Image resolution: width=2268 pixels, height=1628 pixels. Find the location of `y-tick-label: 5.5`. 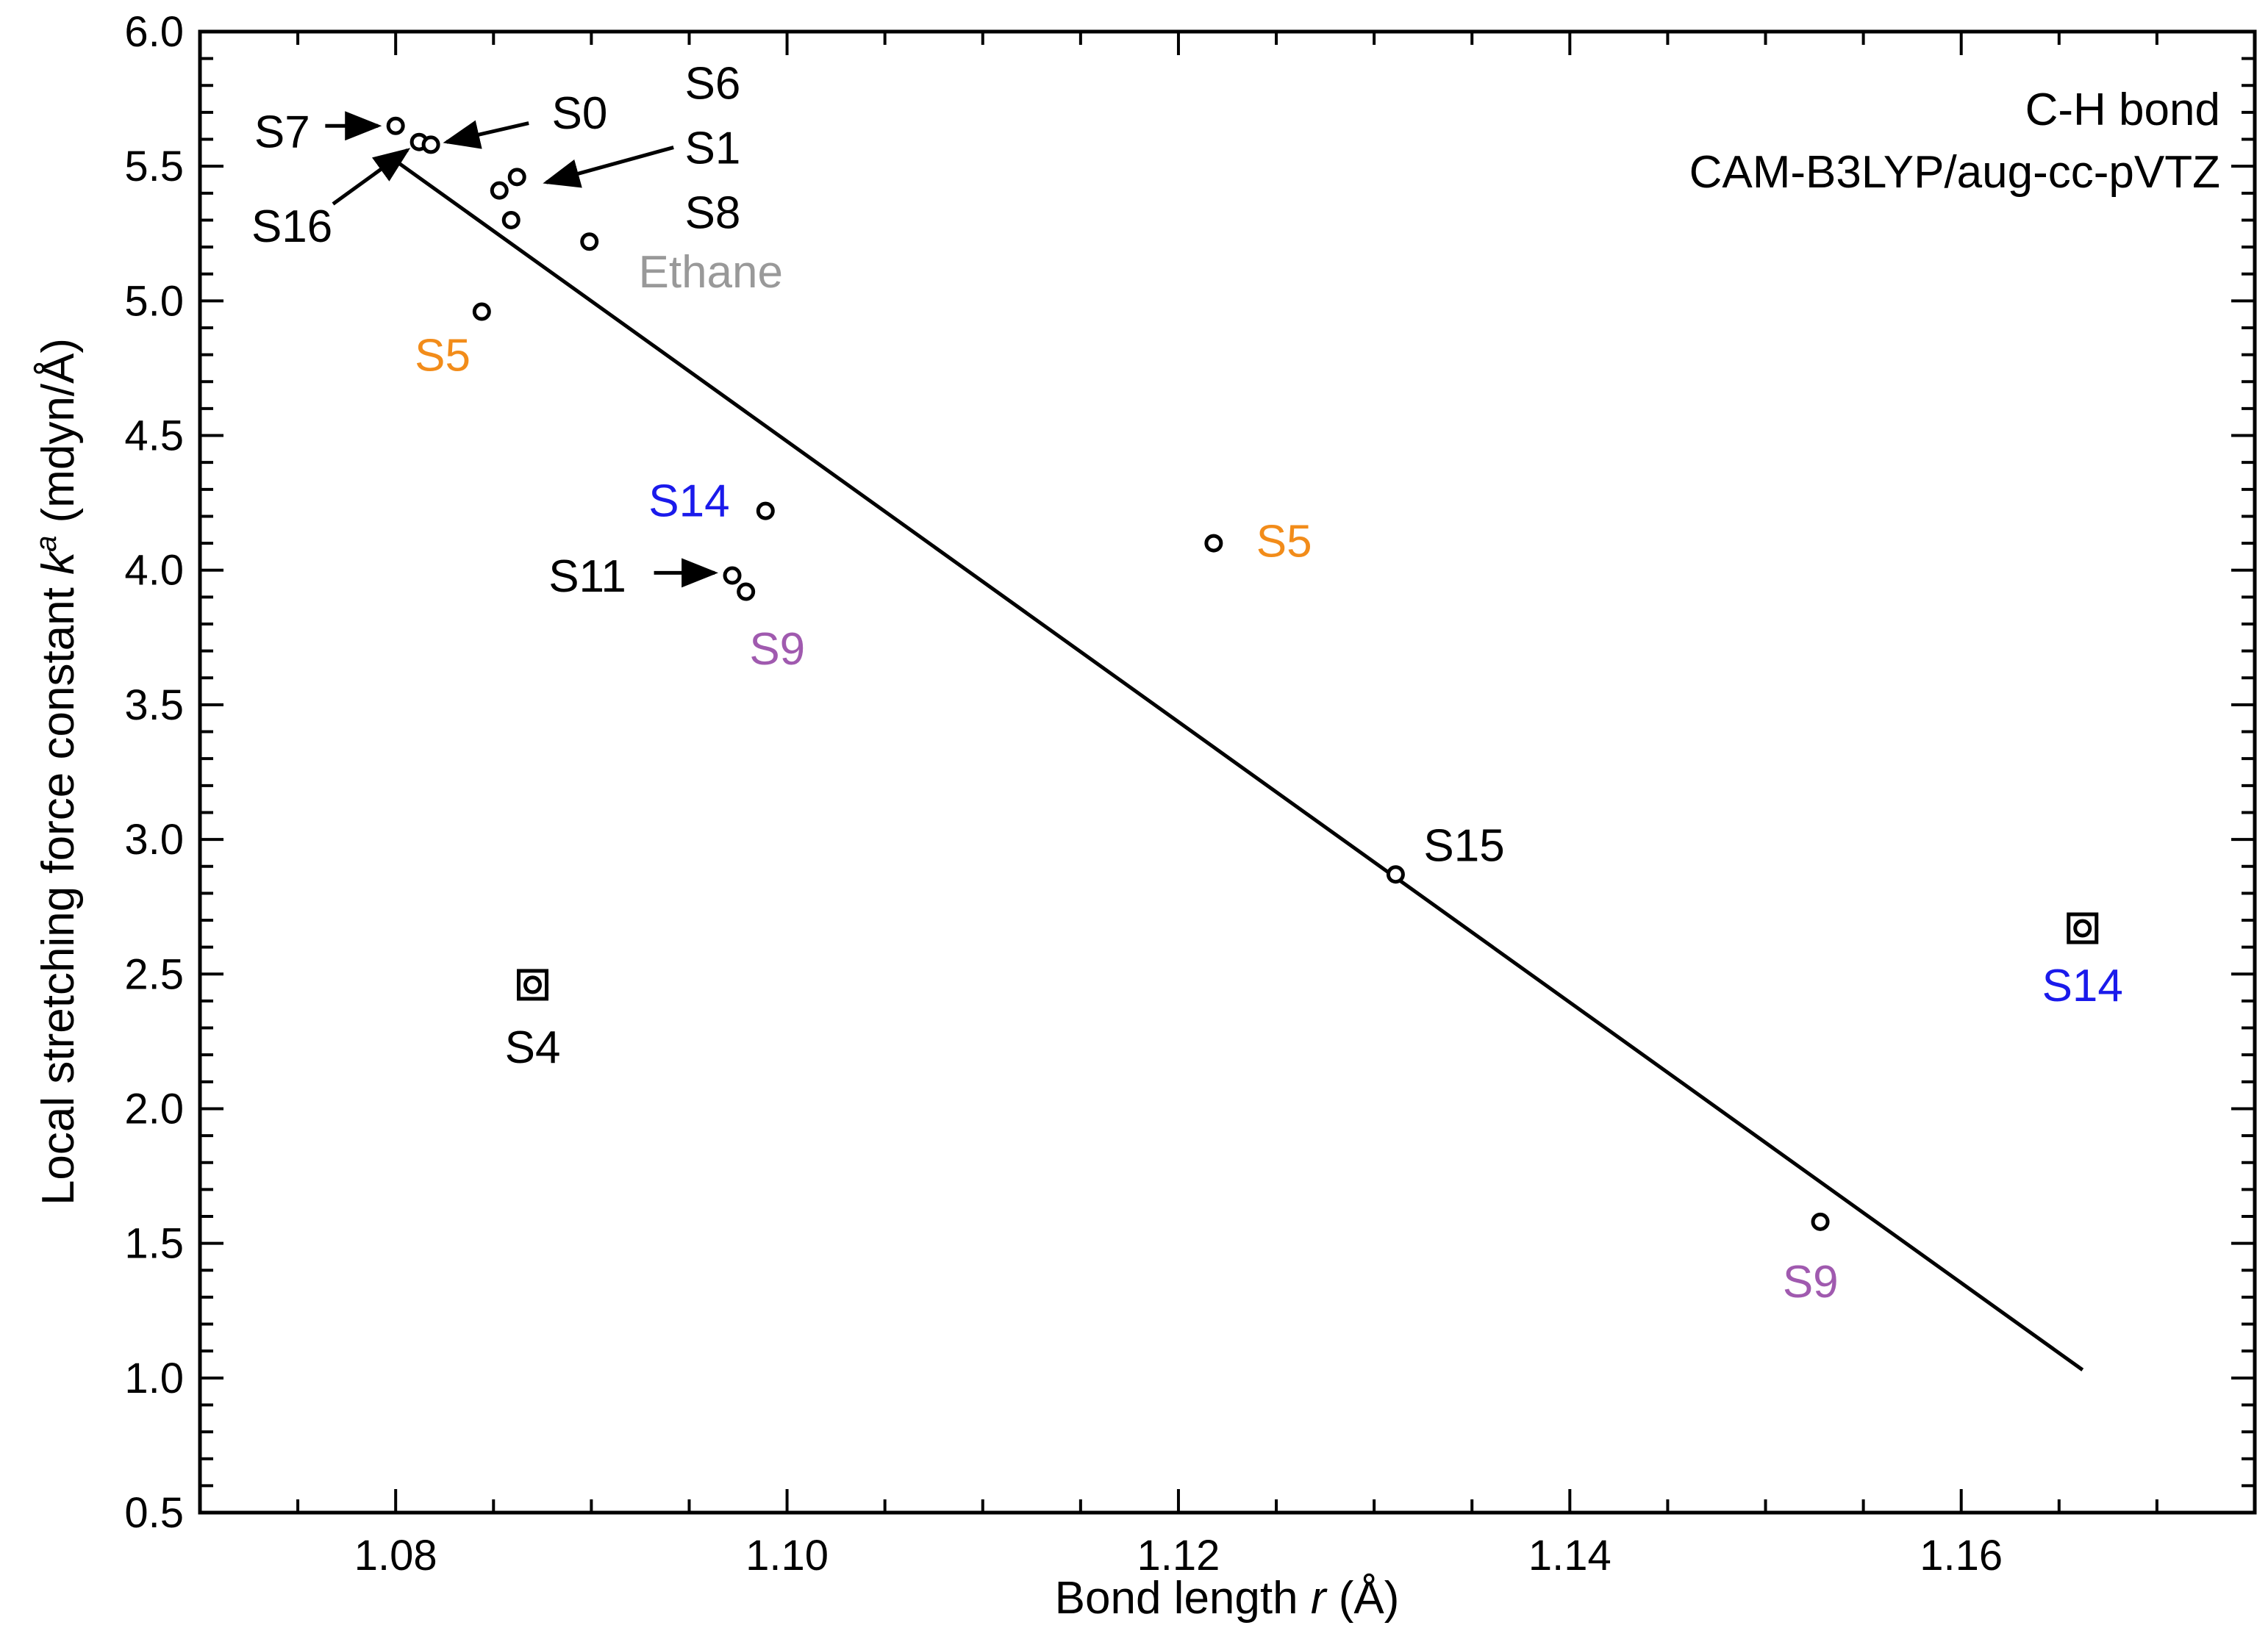

y-tick-label: 5.5 is located at coordinates (154, 167).